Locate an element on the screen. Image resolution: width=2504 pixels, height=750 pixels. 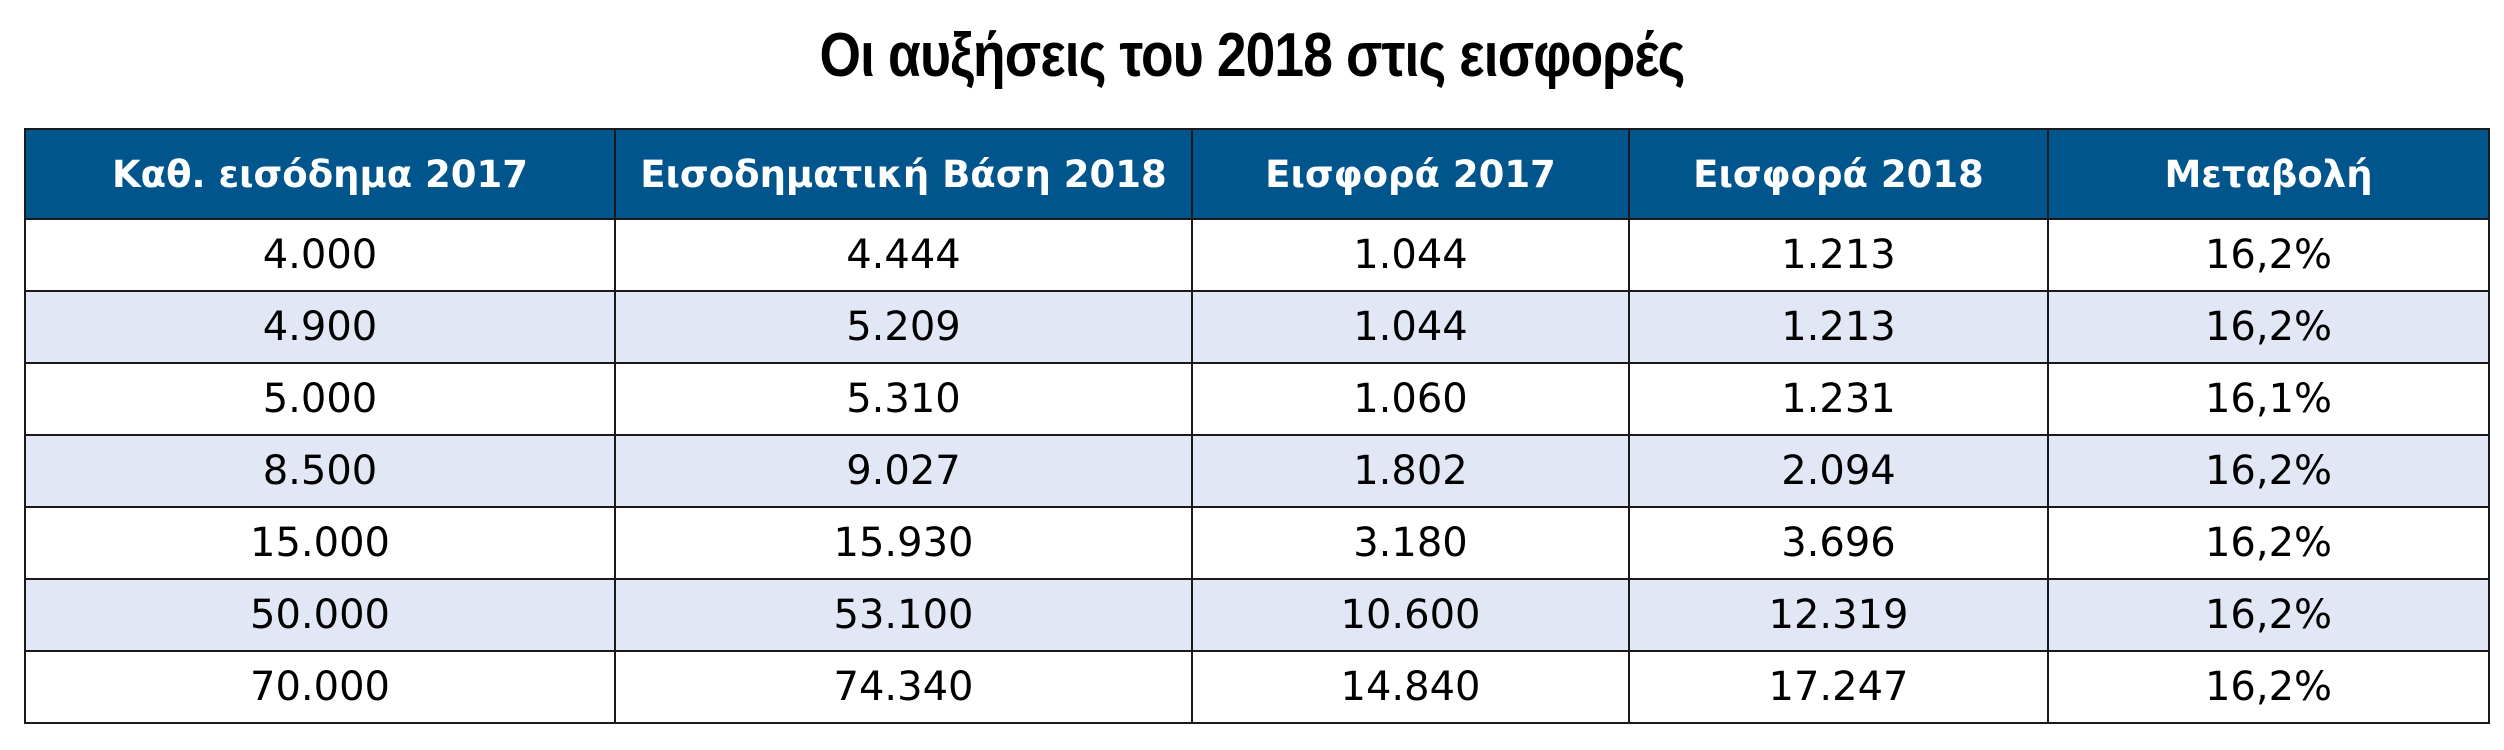
table-cell: 1.060 is located at coordinates (1410, 399).